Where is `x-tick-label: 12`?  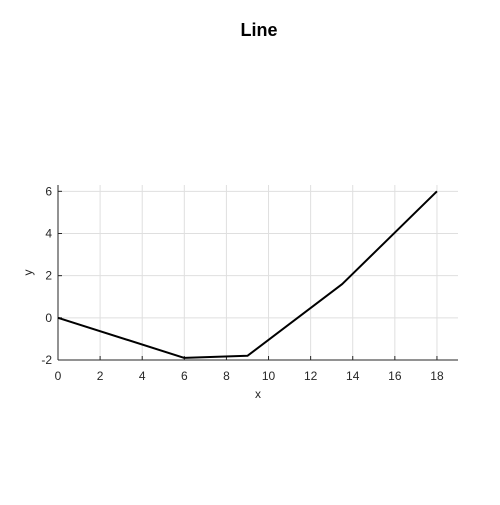 x-tick-label: 12 is located at coordinates (311, 376).